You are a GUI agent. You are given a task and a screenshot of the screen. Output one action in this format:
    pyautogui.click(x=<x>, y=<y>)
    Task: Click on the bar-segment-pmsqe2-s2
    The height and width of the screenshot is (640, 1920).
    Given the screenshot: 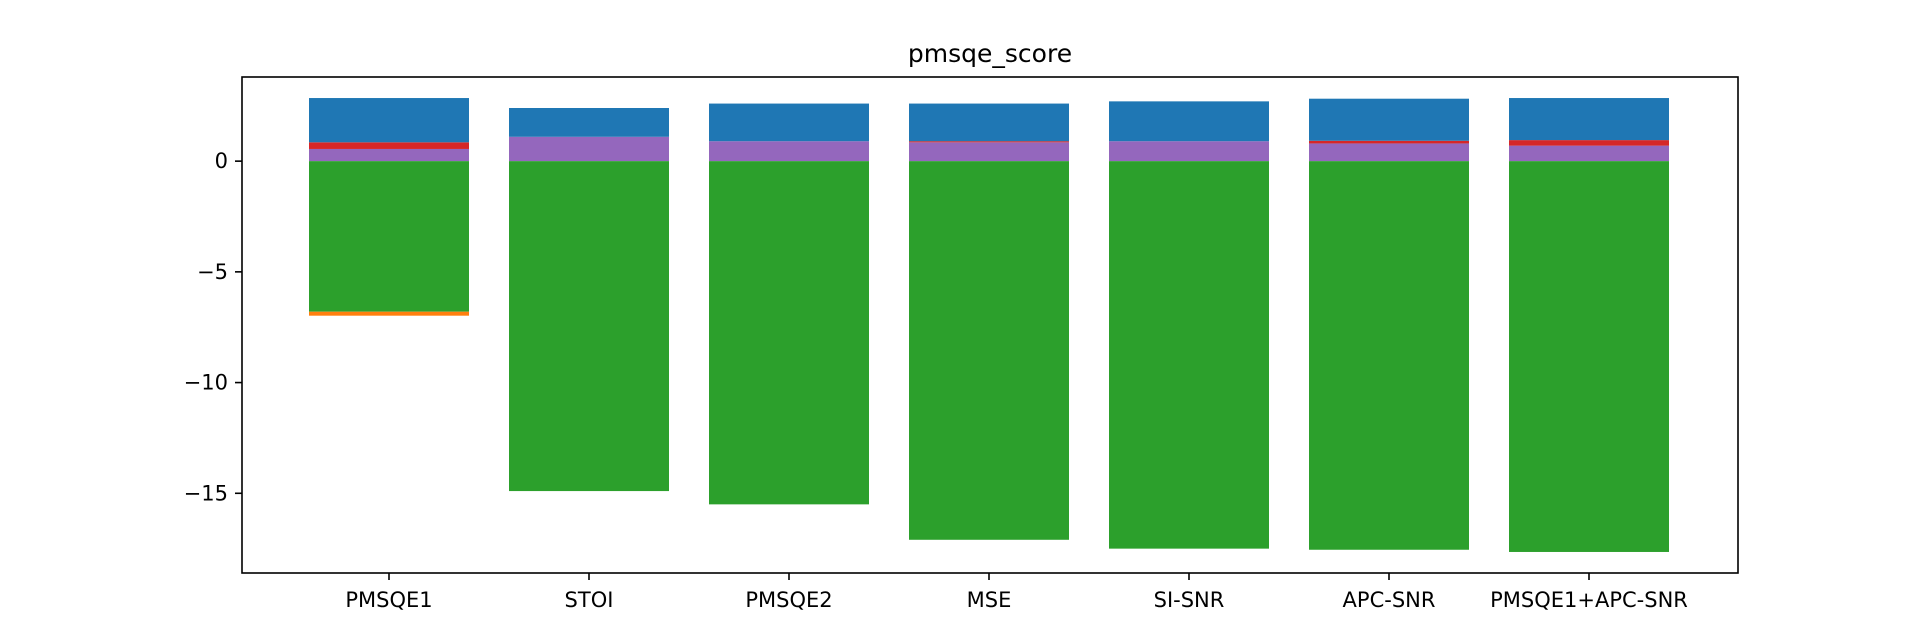 What is the action you would take?
    pyautogui.click(x=789, y=122)
    